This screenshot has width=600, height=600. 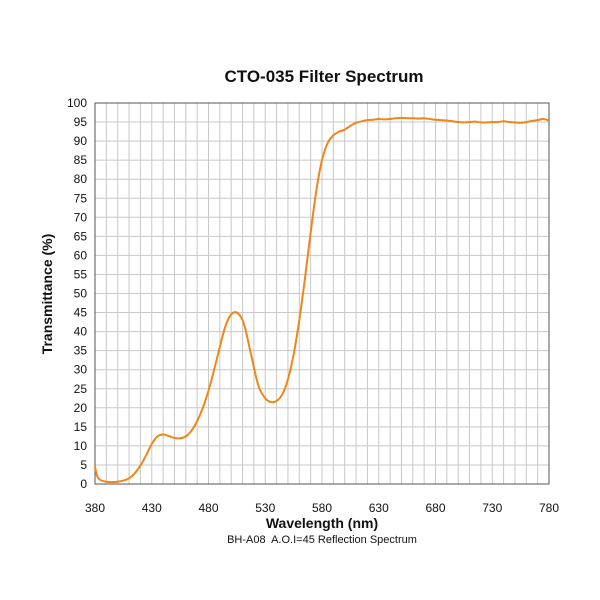 I want to click on y-tick-label: 65, so click(x=81, y=236).